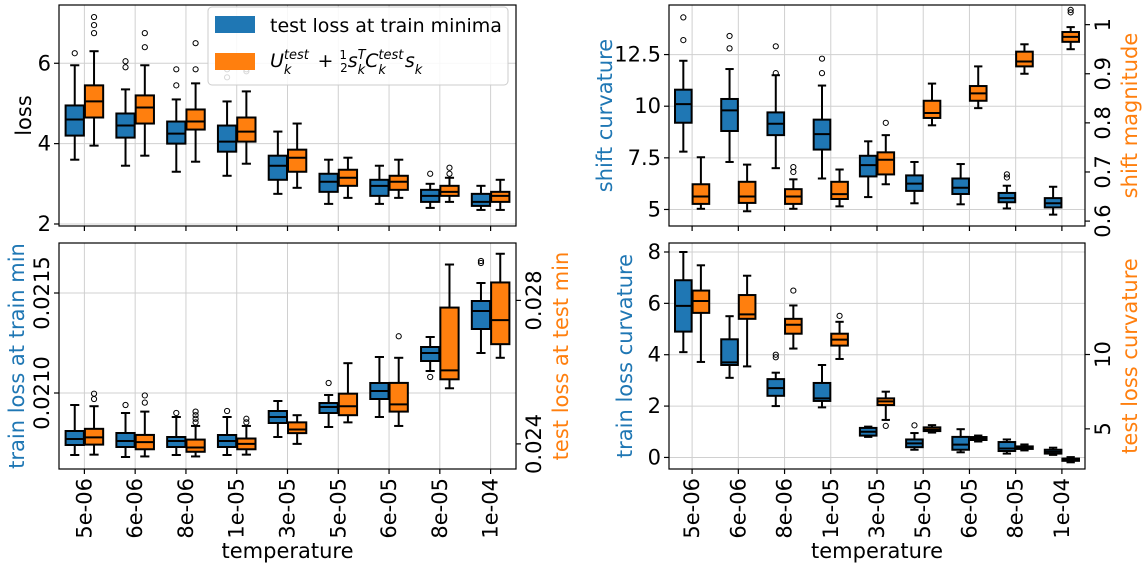 The width and height of the screenshot is (1148, 567). Describe the element at coordinates (386, 26) in the screenshot. I see `legend-label-1: test loss at train minima` at that location.